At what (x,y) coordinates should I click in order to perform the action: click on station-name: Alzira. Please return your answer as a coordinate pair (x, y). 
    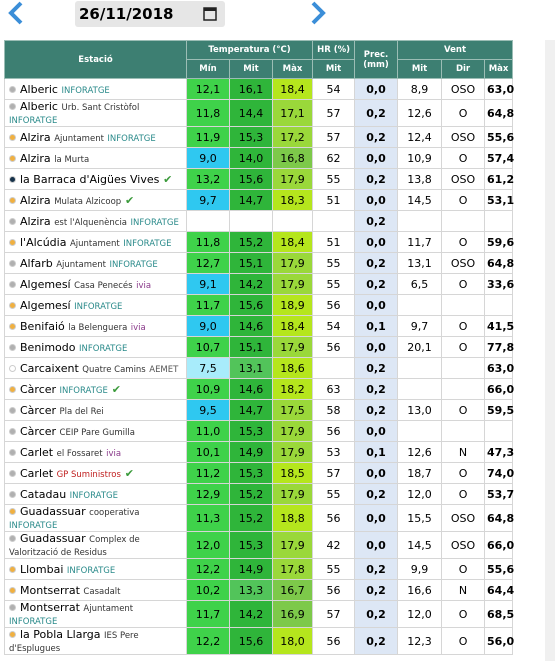
    Looking at the image, I should click on (35, 158).